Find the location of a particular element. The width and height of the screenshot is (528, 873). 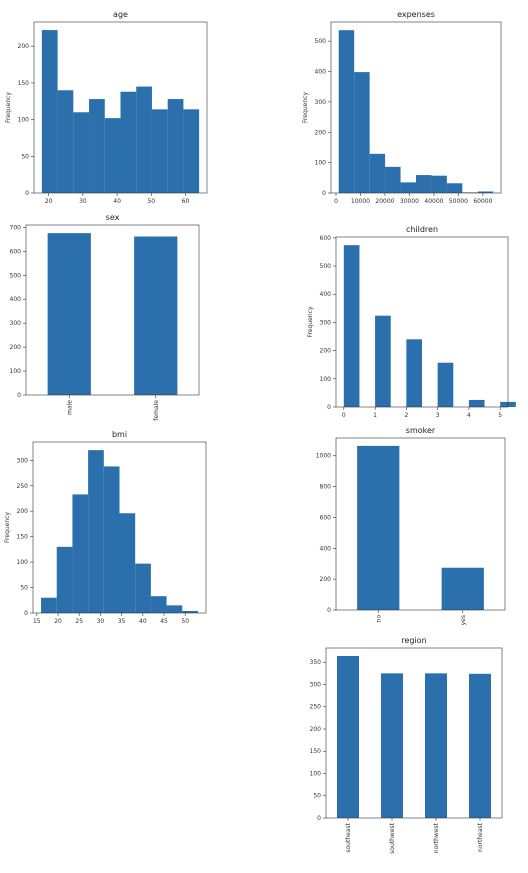

x-tick-label-expenses-2: 20000 is located at coordinates (384, 201).